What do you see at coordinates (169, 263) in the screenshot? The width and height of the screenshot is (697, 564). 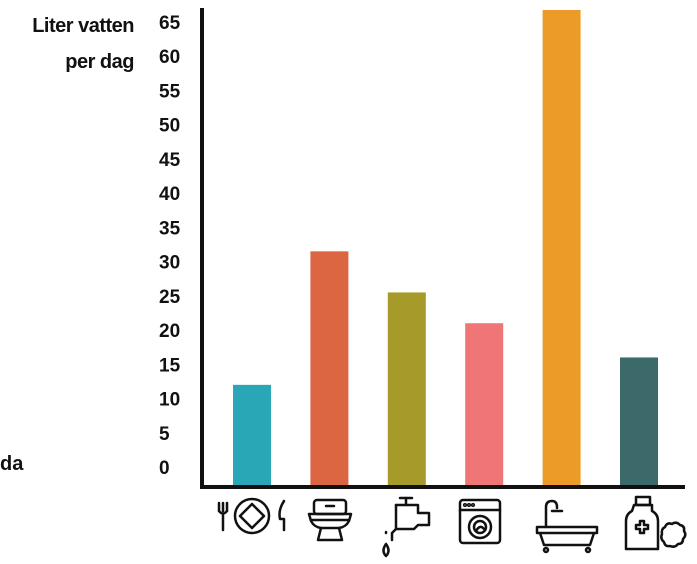 I see `y-tick-label: 30` at bounding box center [169, 263].